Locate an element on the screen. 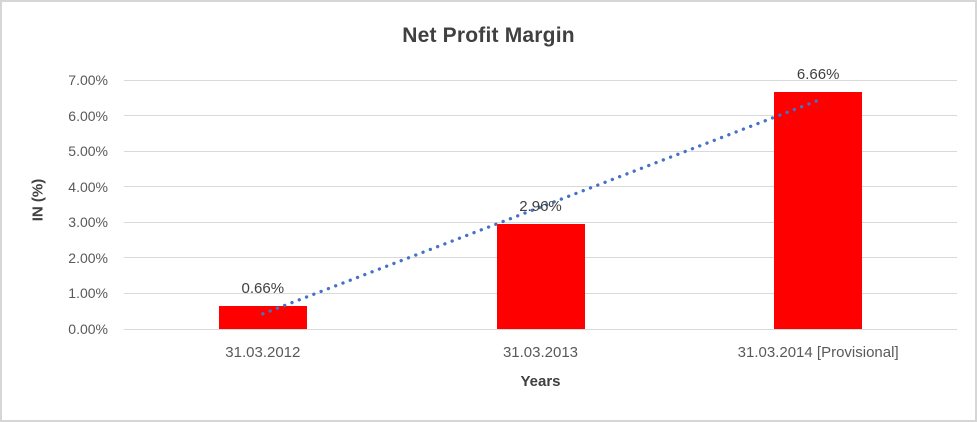 This screenshot has width=977, height=422. x-category-label: 31.03.2012 is located at coordinates (263, 352).